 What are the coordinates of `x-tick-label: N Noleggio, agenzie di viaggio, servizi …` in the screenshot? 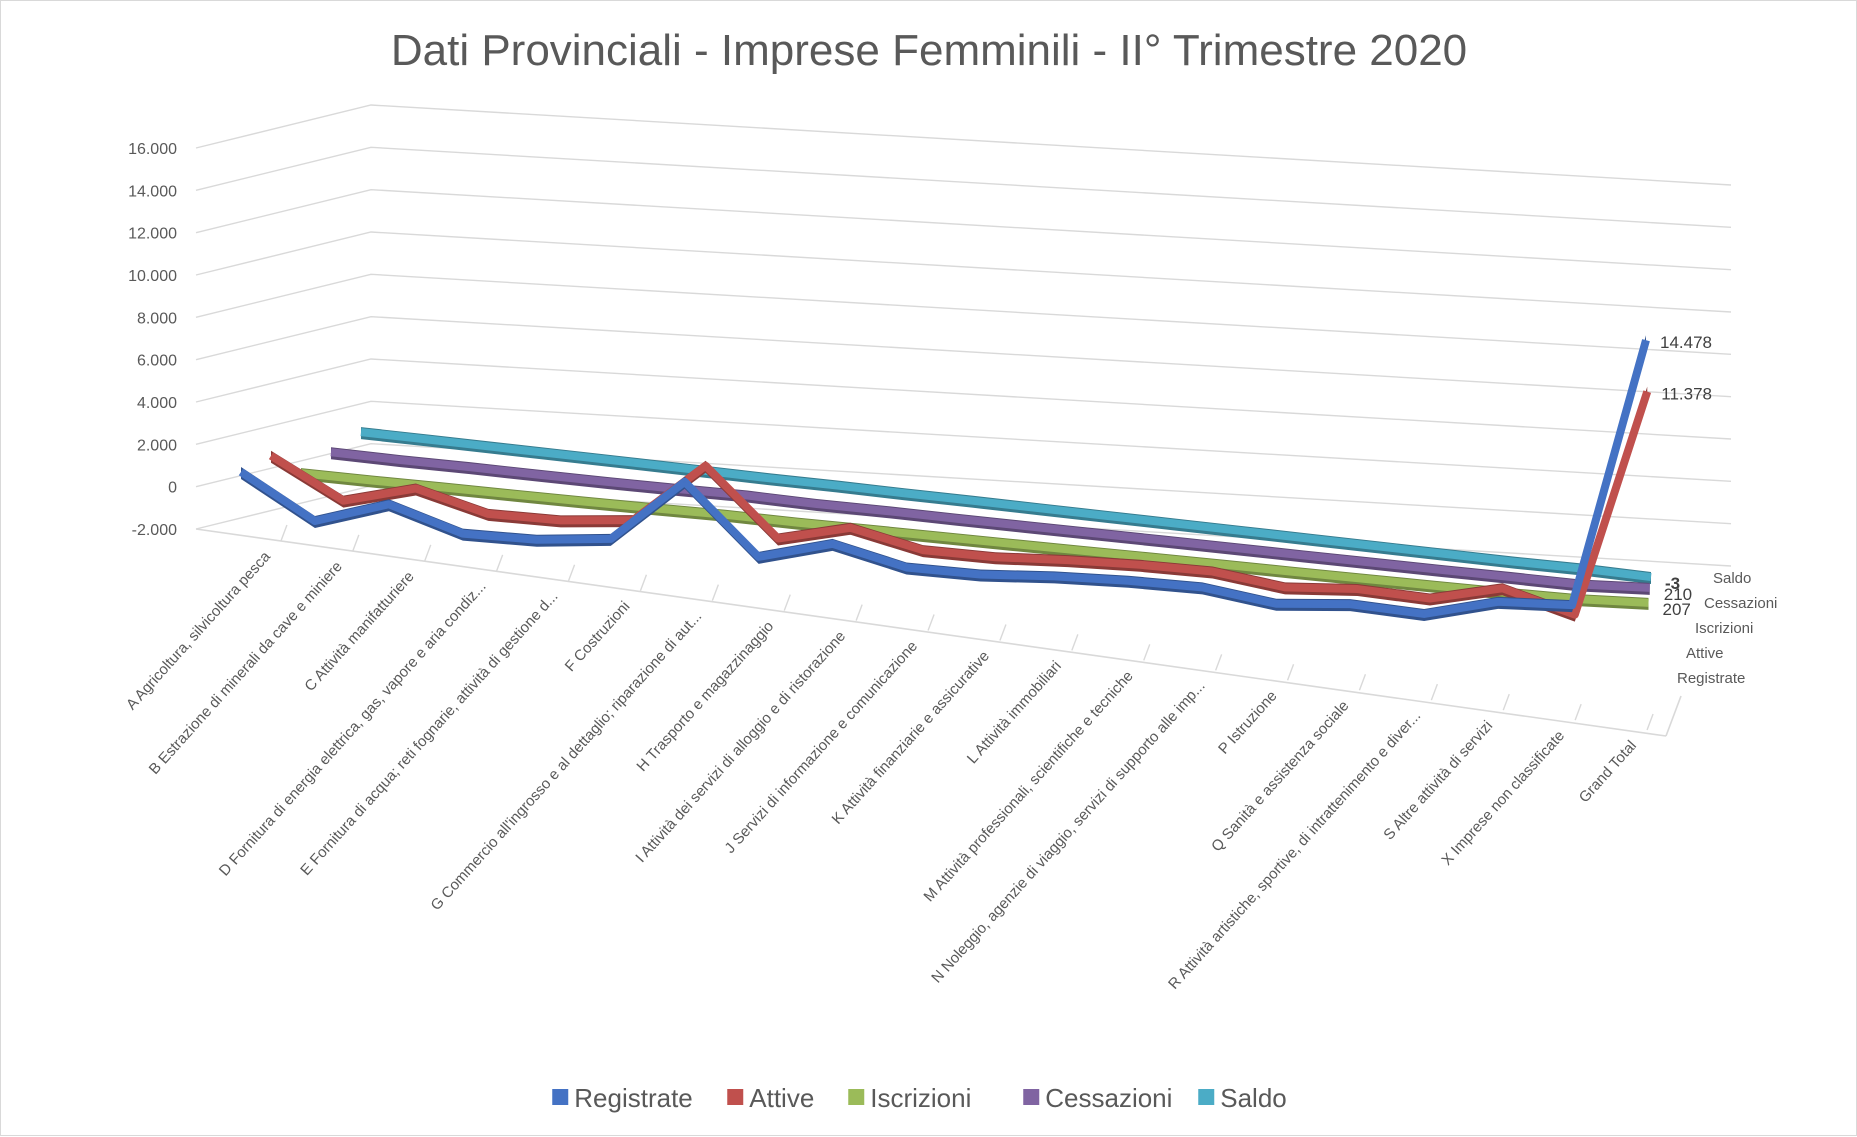 It's located at (1068, 832).